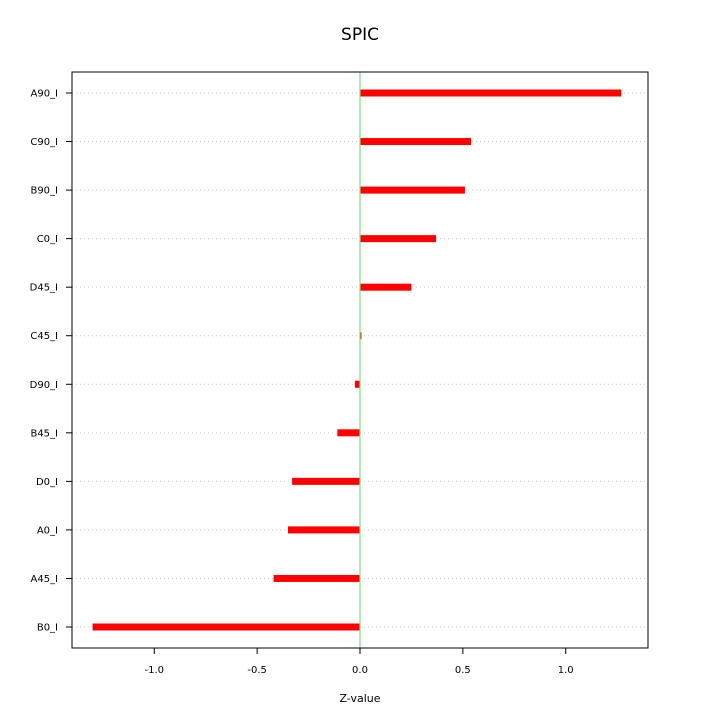  Describe the element at coordinates (566, 670) in the screenshot. I see `x-tick-label: 1.0` at that location.